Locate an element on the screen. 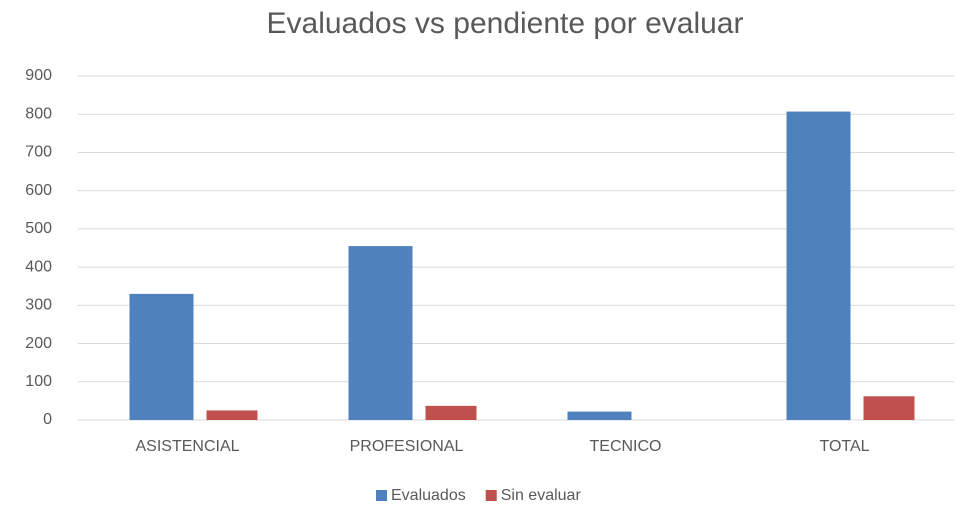  x-tick-label: PROFESIONAL is located at coordinates (407, 446).